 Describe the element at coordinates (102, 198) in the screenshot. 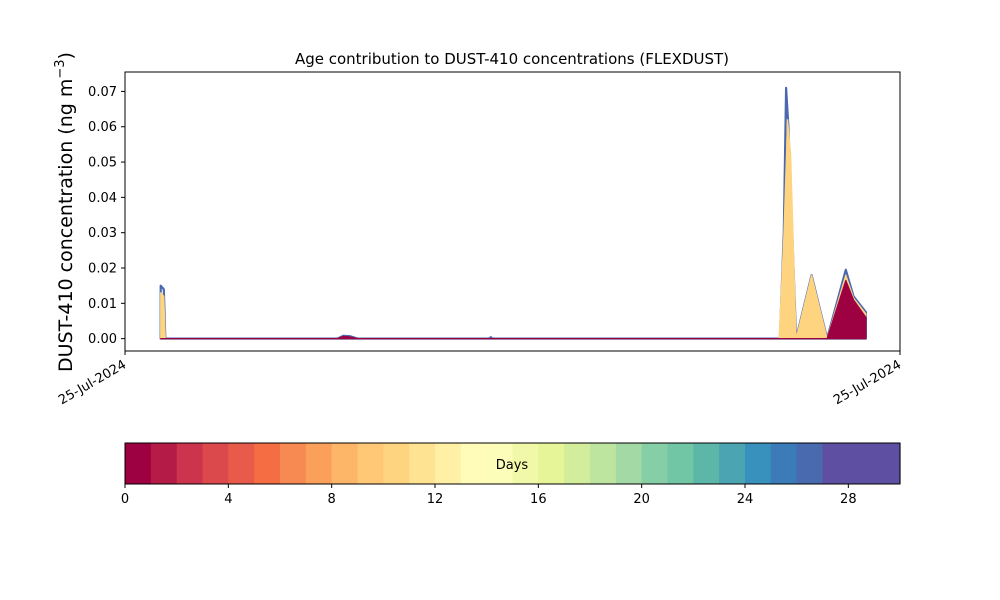

I see `y-tick-label: 0.04` at that location.